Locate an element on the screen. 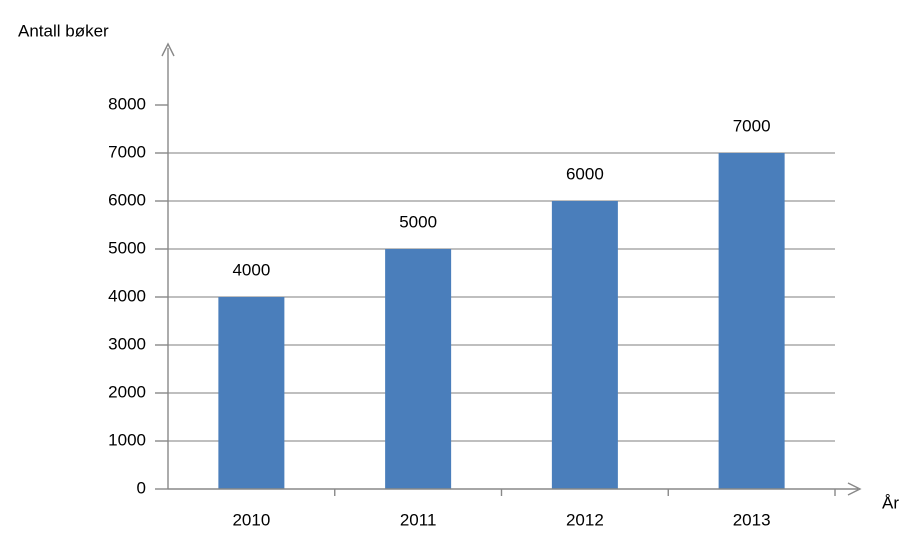 This screenshot has width=923, height=557. y-tick-label: 8000 is located at coordinates (127, 103).